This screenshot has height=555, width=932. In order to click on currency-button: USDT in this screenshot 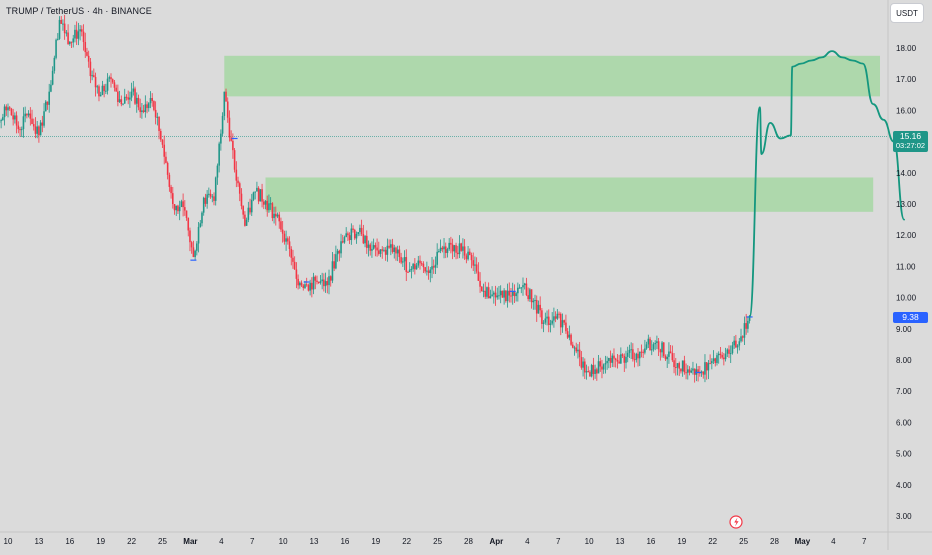, I will do `click(907, 13)`.